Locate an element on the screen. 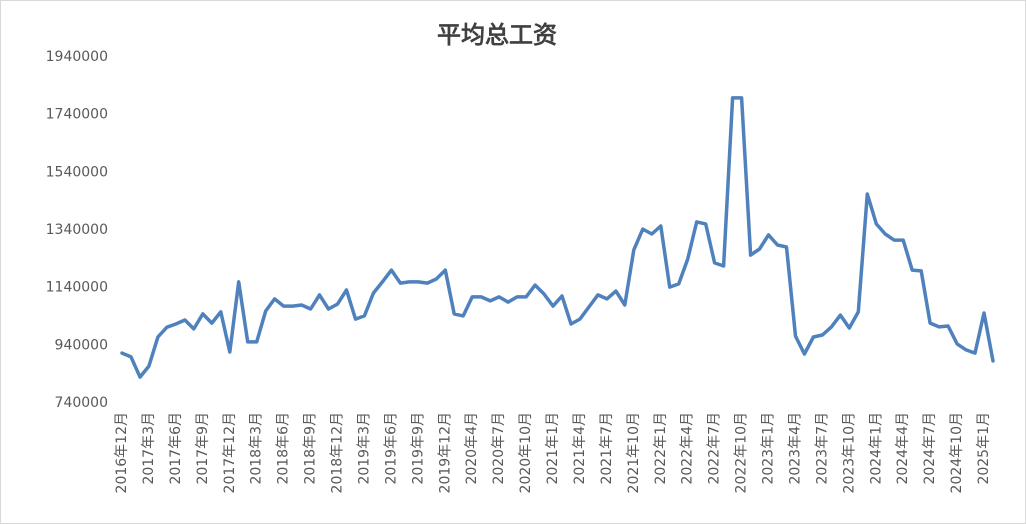  y-tick-label: 740000 is located at coordinates (81, 403).